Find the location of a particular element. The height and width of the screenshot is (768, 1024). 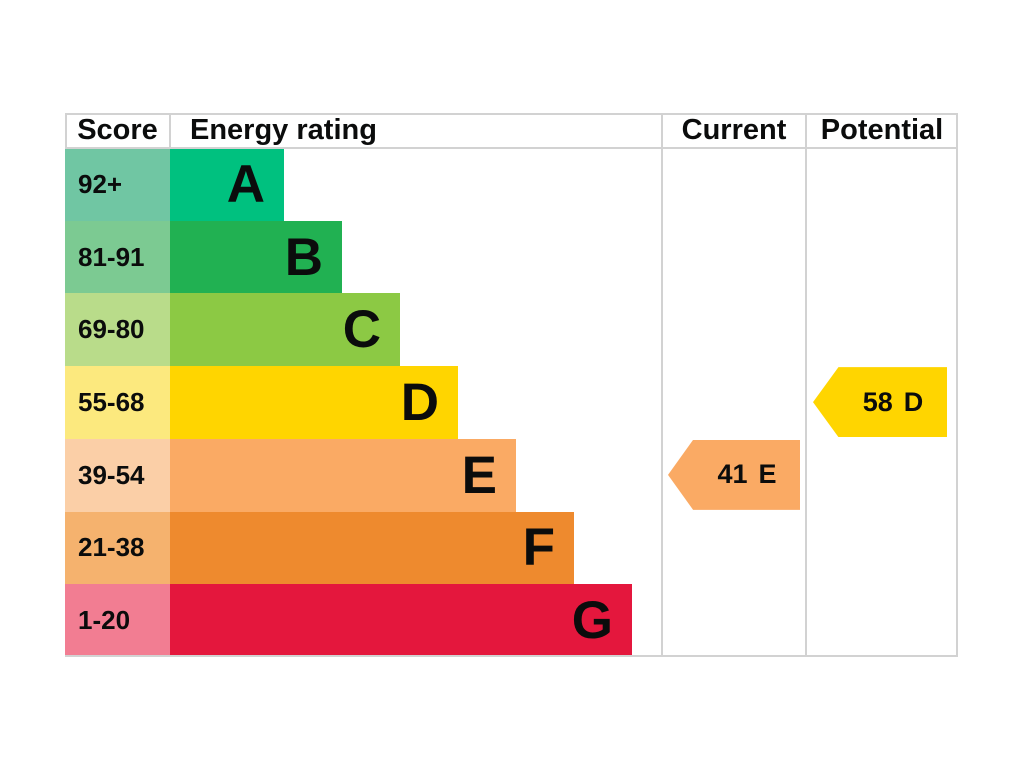

score-column-header: Score is located at coordinates (117, 130).